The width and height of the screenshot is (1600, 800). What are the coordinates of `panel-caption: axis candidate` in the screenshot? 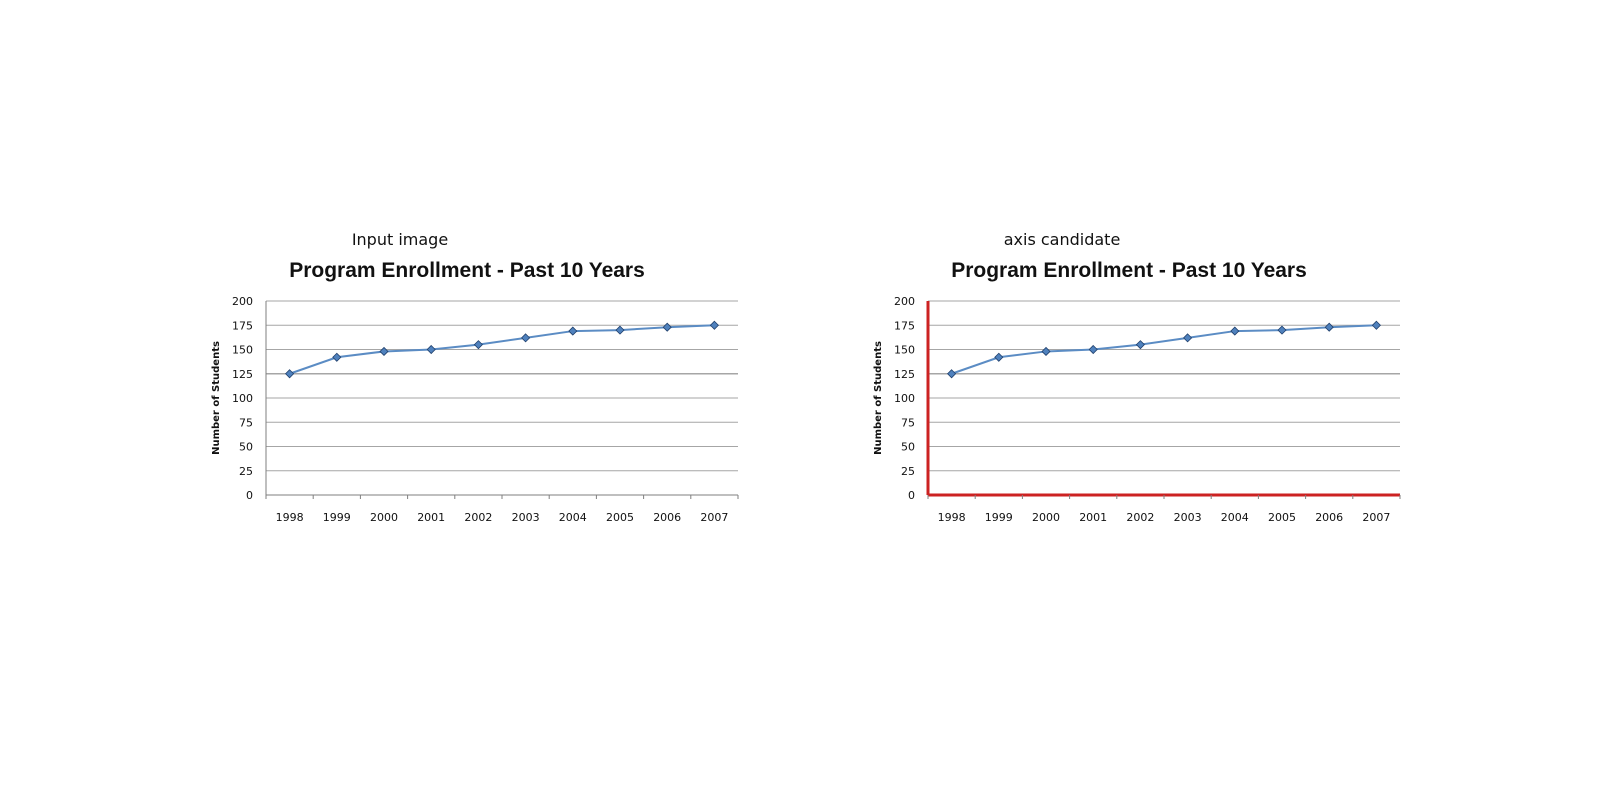 It's located at (1062, 239).